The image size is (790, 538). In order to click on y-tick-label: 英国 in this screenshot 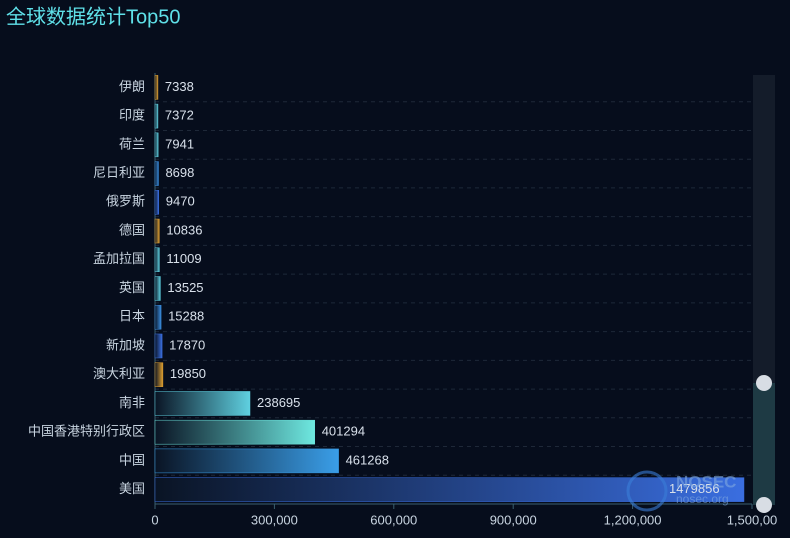, I will do `click(132, 287)`.